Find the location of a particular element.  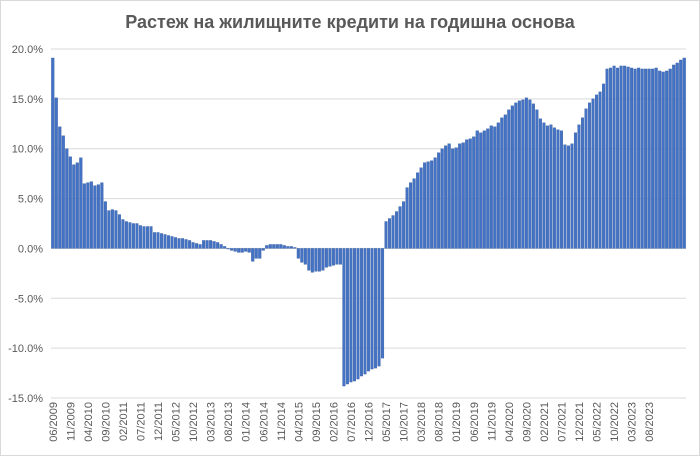

x-tick-label: 11/2014 is located at coordinates (282, 421).